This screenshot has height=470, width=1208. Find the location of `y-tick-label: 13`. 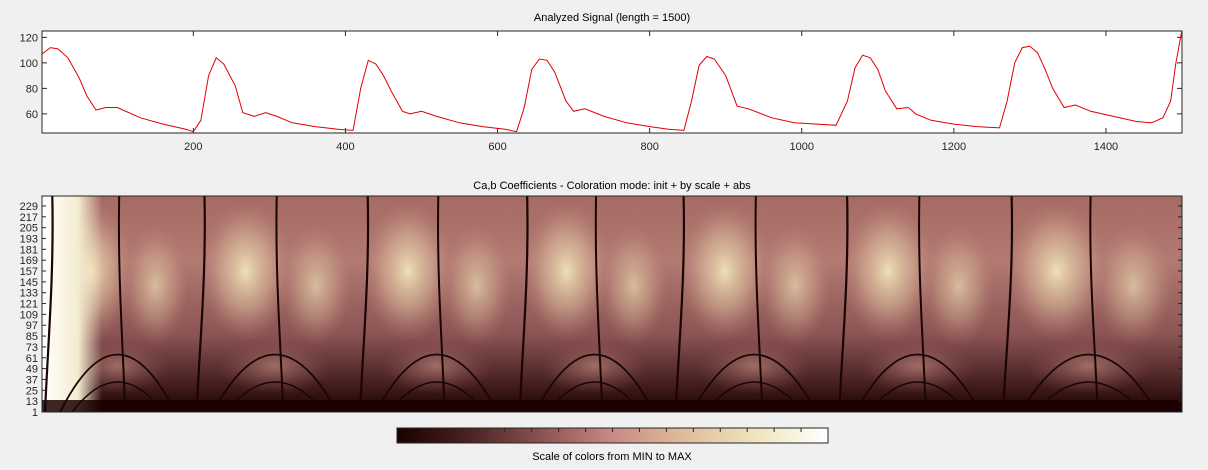

y-tick-label: 13 is located at coordinates (32, 402).